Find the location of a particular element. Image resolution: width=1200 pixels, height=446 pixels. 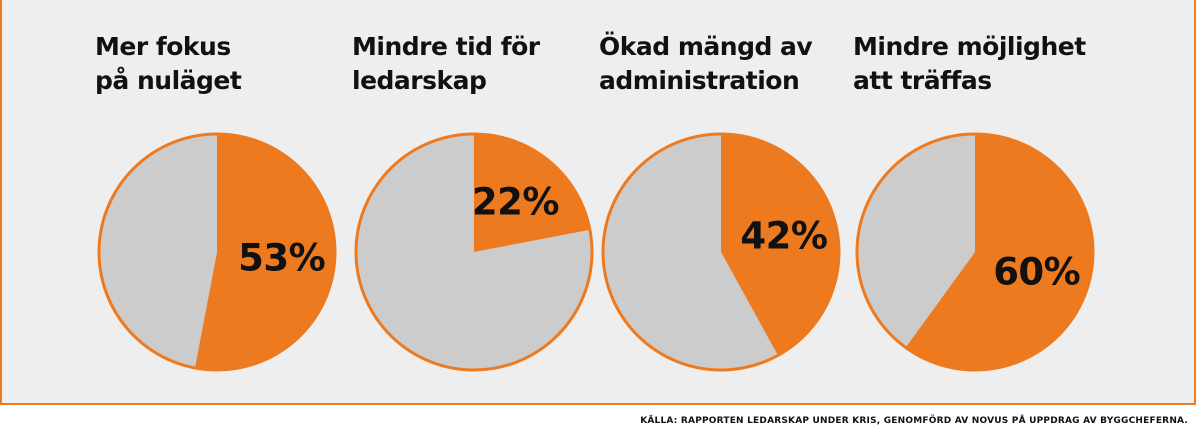

chart-title-line-1: Mer fokus is located at coordinates (163, 46).